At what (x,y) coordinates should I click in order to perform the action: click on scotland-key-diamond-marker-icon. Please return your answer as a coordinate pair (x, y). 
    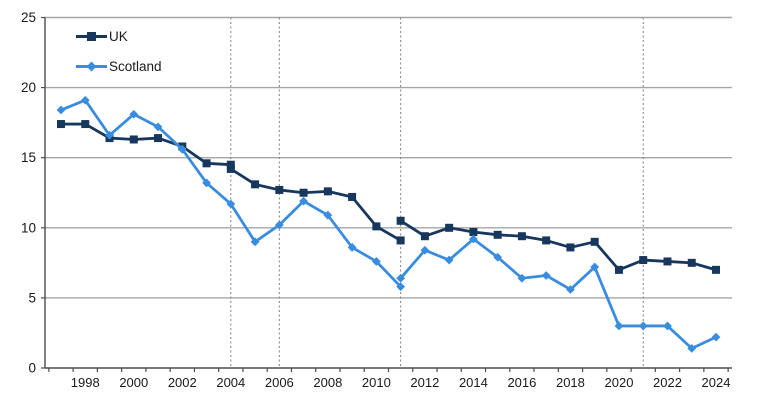
    Looking at the image, I should click on (91, 66).